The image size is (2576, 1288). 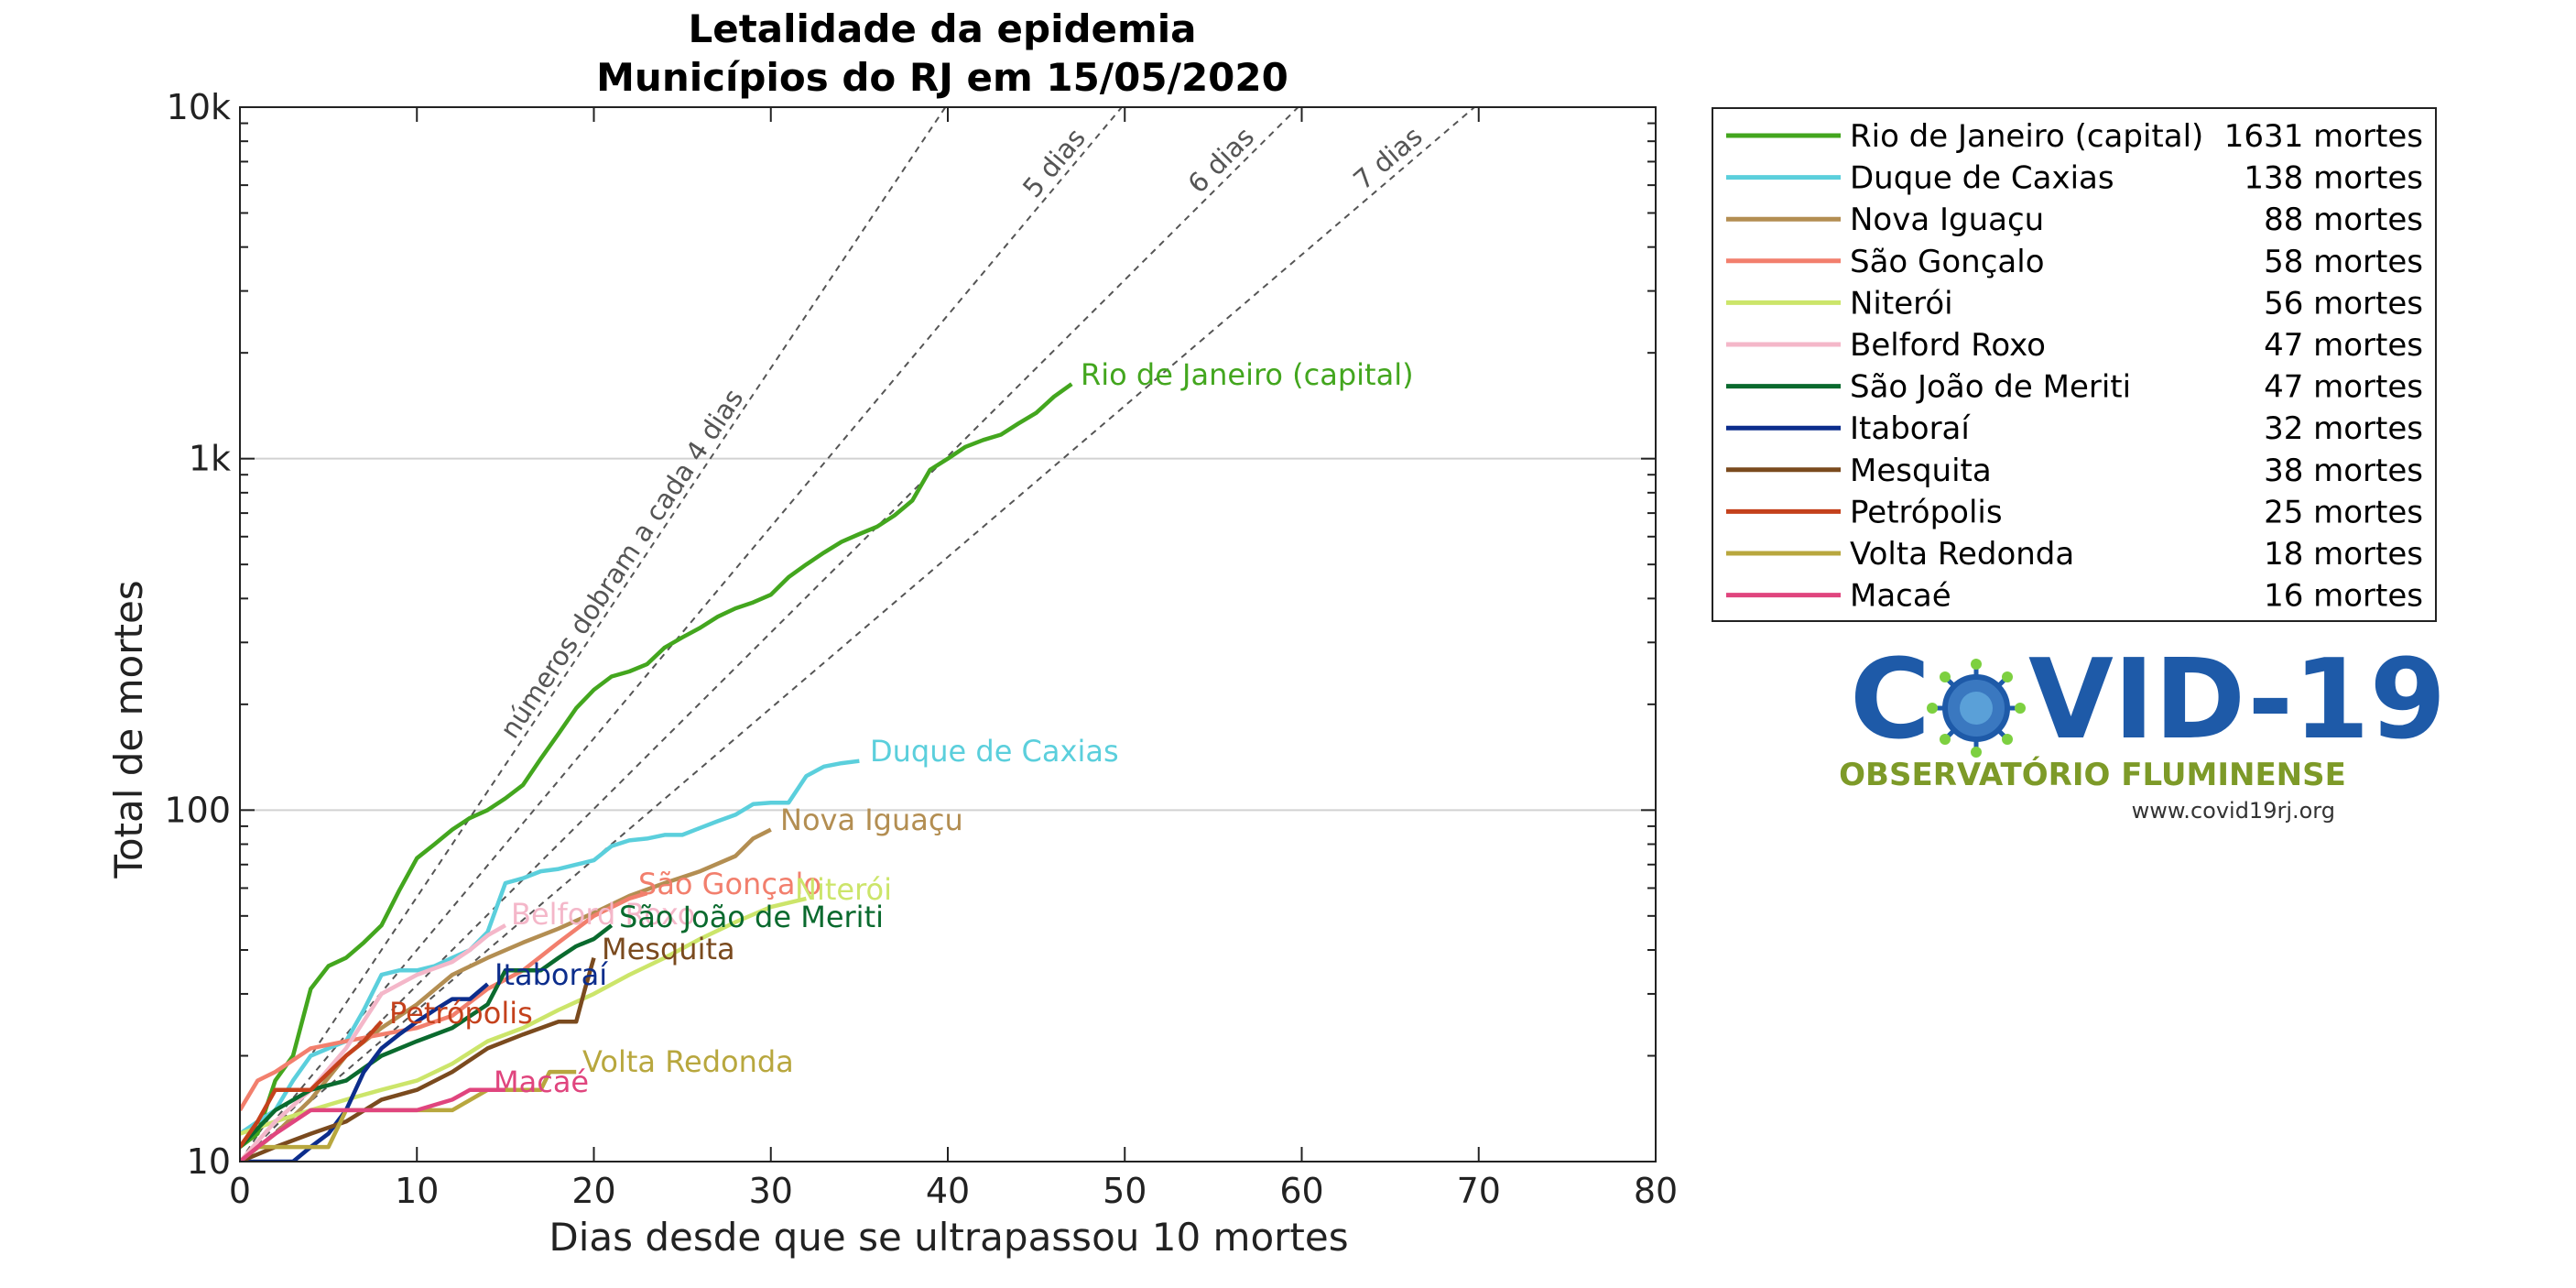 What do you see at coordinates (729, 884) in the screenshot?
I see `series-end-label-3: São Gonçalo` at bounding box center [729, 884].